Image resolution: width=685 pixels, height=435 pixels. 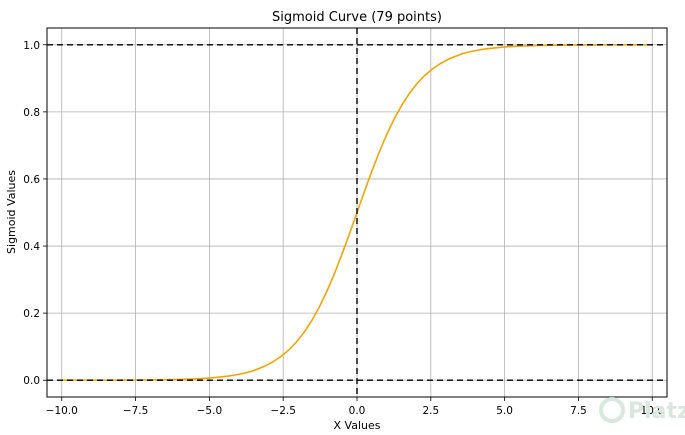 What do you see at coordinates (612, 410) in the screenshot?
I see `platzi-logo-icon` at bounding box center [612, 410].